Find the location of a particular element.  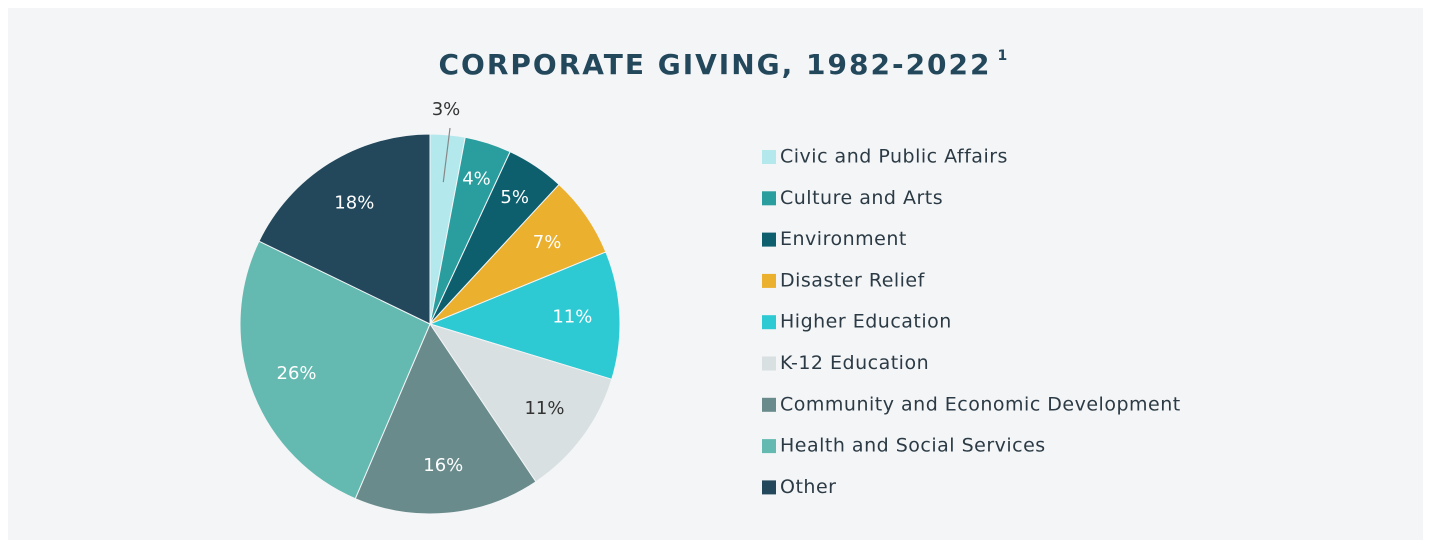

legend-label: Community and Economic Development is located at coordinates (980, 404).